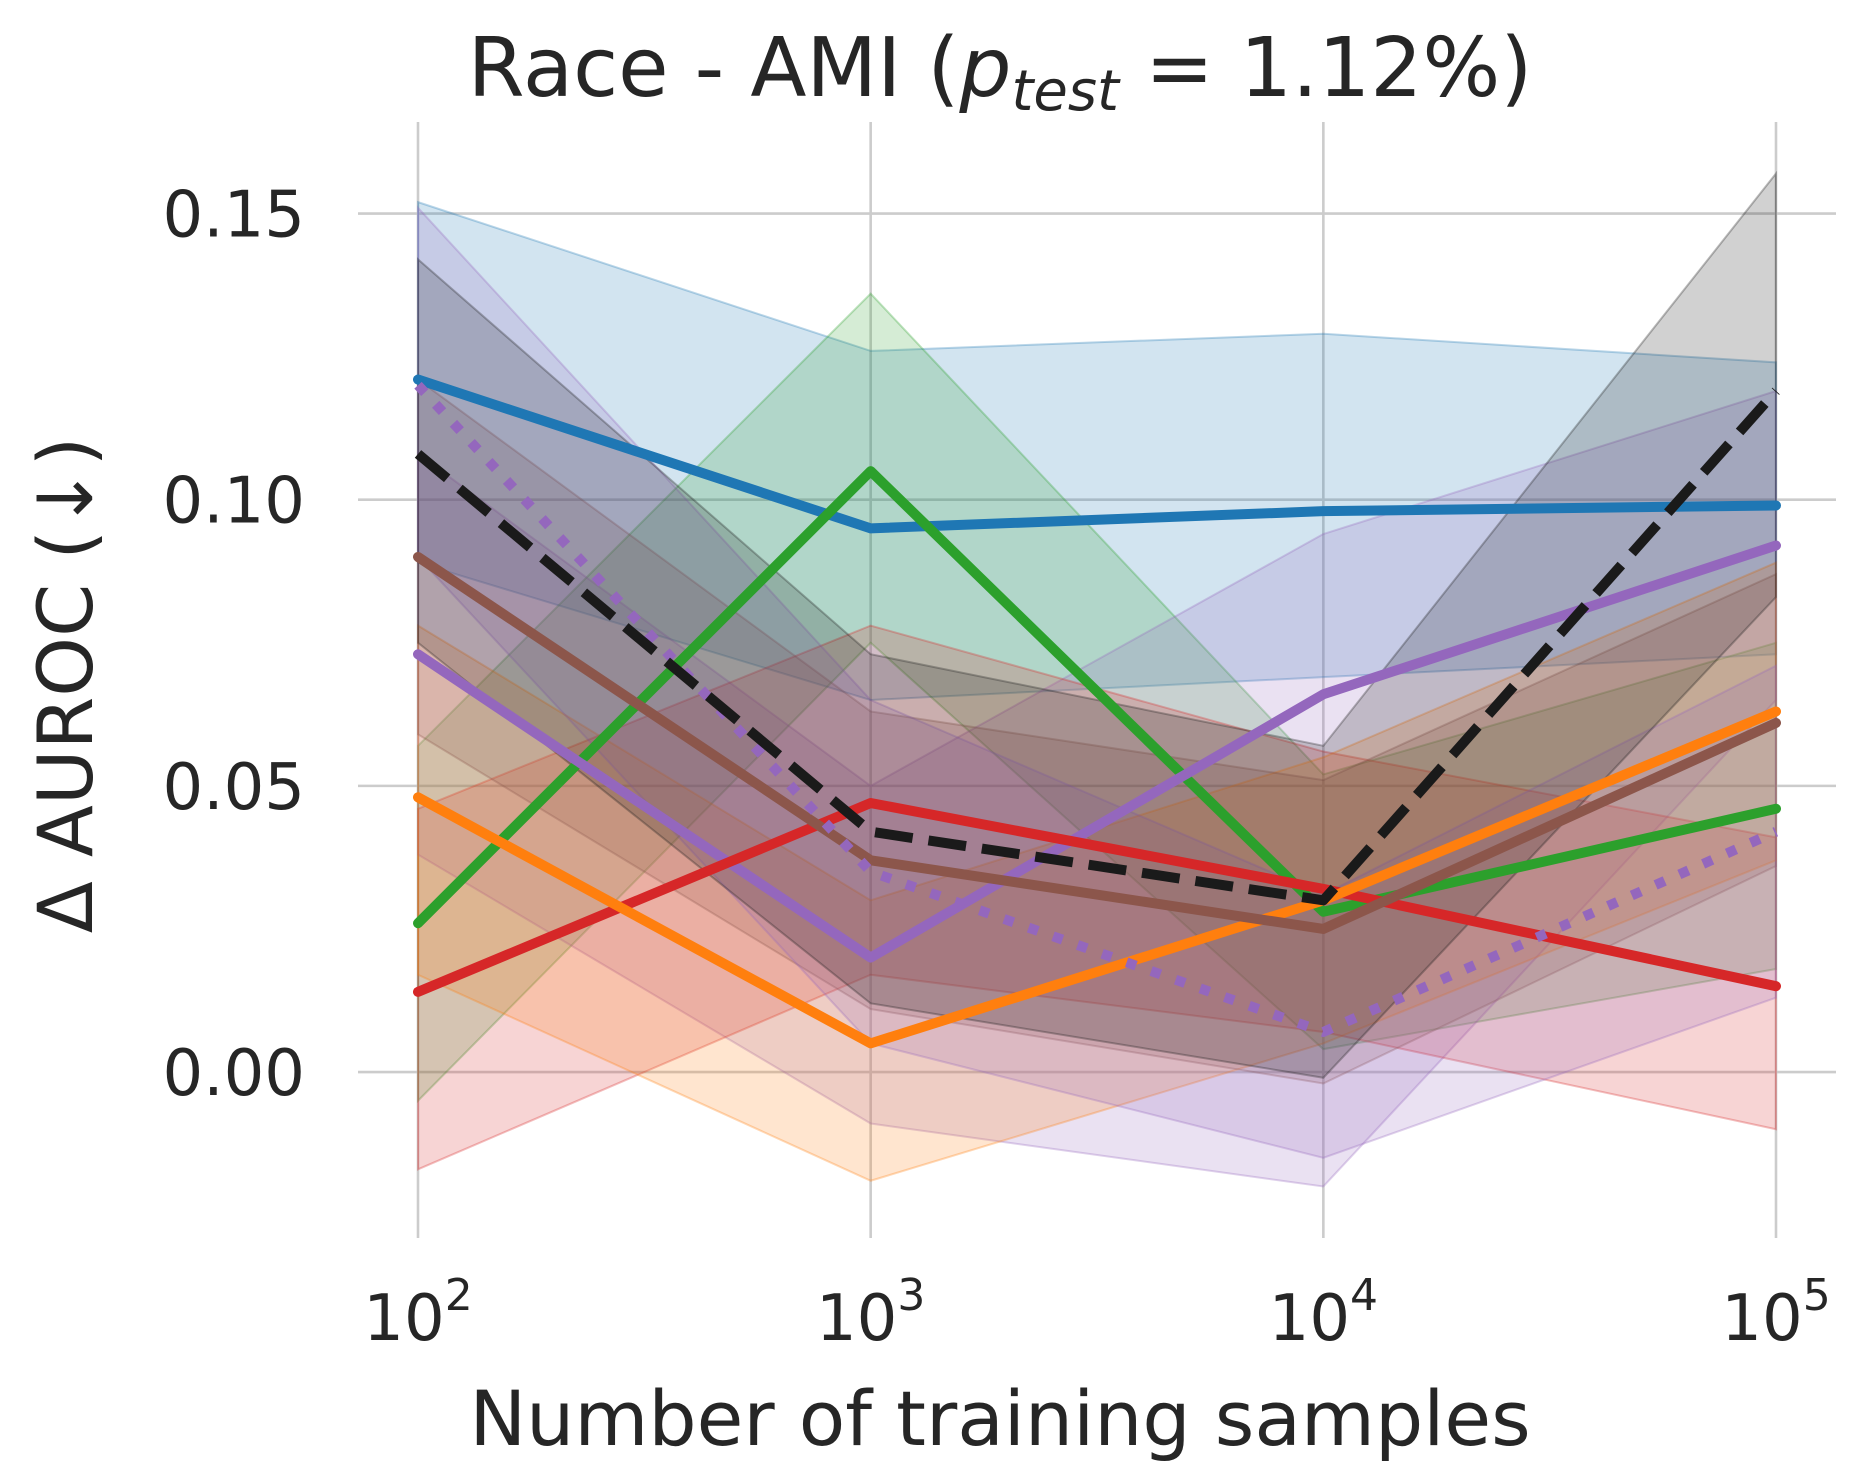 The image size is (1866, 1481). I want to click on y-axis-label: Δ AUROC (↓), so click(65, 685).